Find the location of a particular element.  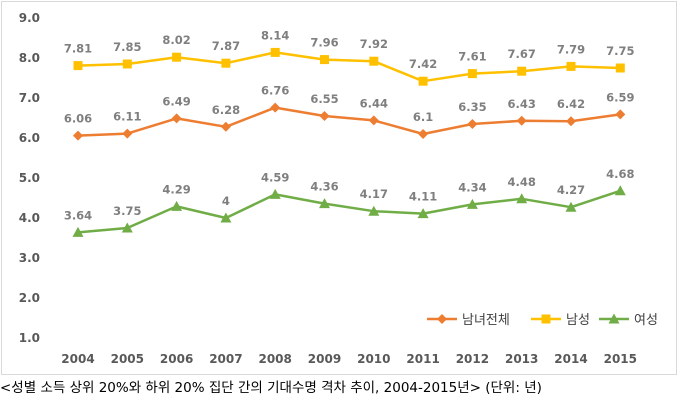

y-tick-label: 6.0 is located at coordinates (29, 138).